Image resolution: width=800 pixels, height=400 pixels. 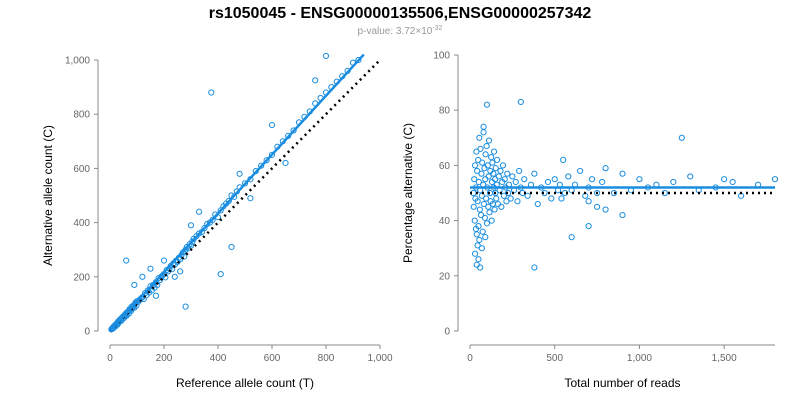 I want to click on right-y-axis-label: Percentage alternative (C), so click(x=408, y=193).